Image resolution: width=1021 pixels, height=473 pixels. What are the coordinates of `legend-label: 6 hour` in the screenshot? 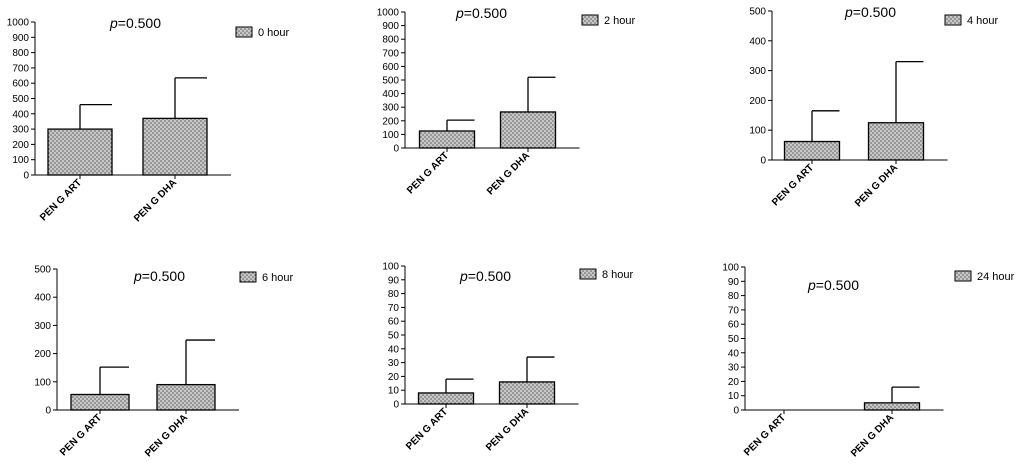 It's located at (278, 278).